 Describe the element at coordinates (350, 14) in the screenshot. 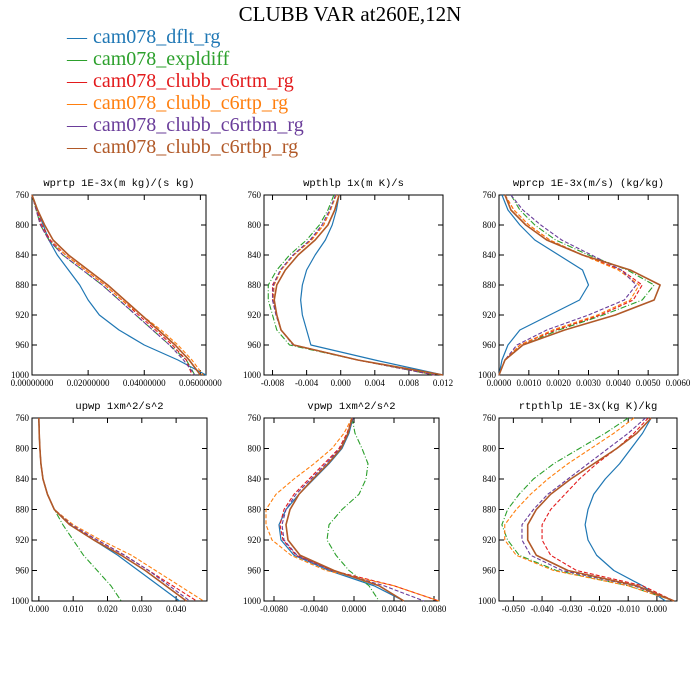

I see `figure-title: CLUBB VAR at260E,12N` at that location.